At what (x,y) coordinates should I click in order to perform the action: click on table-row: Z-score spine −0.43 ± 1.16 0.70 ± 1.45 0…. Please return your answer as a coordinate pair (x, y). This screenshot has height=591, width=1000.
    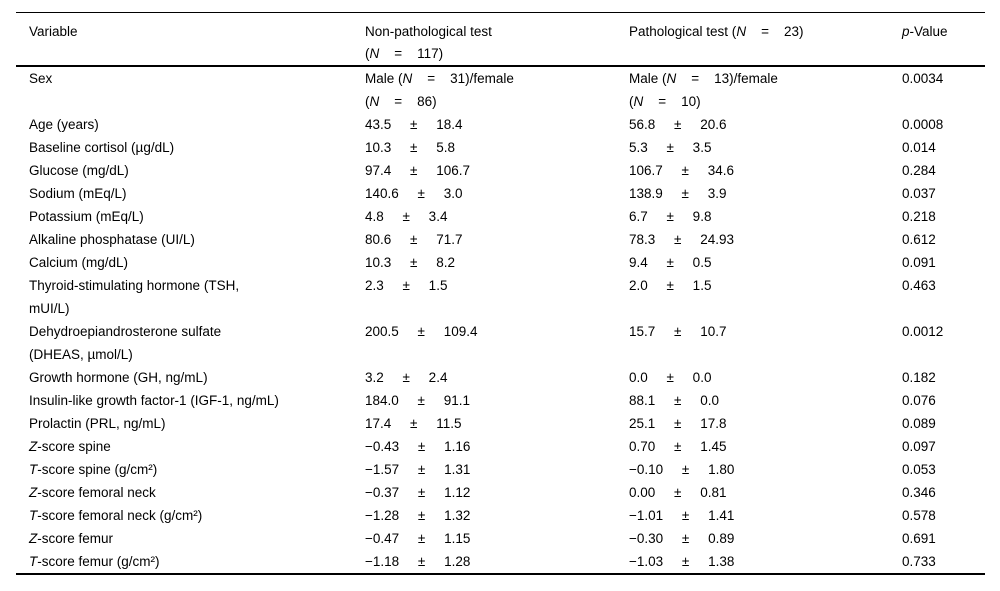
    Looking at the image, I should click on (500, 446).